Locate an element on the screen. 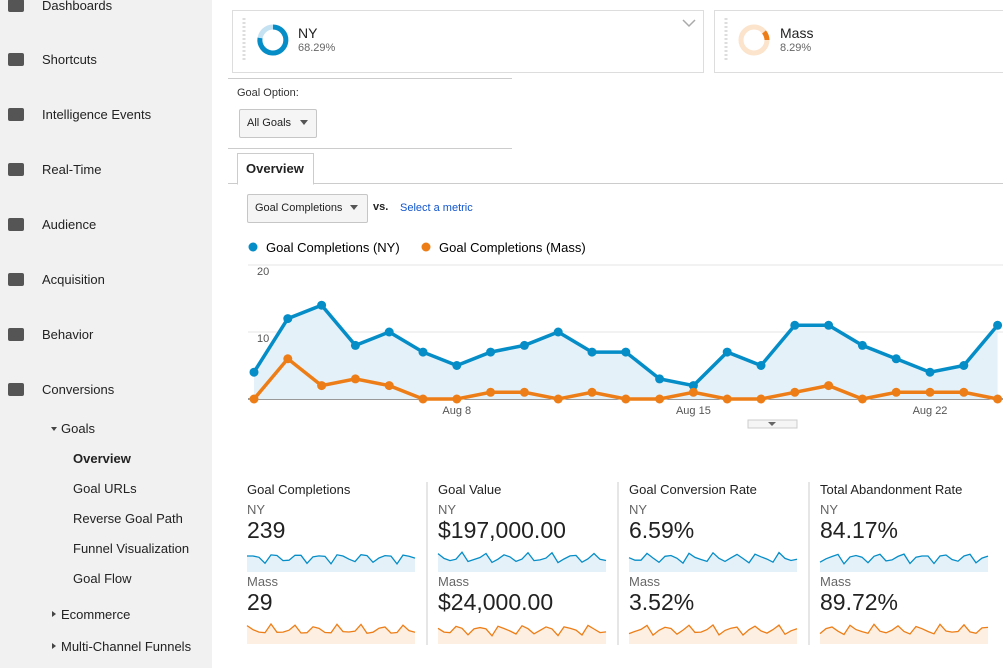 The height and width of the screenshot is (668, 1003). divider is located at coordinates (370, 148).